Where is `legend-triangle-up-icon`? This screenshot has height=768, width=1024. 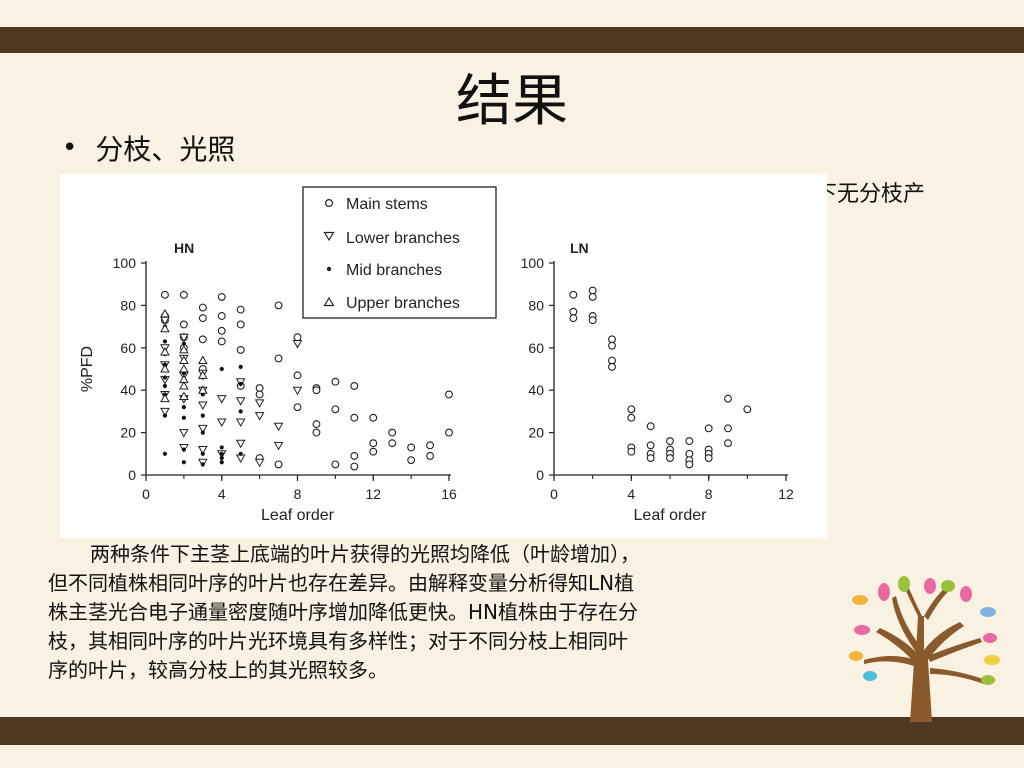 legend-triangle-up-icon is located at coordinates (329, 301).